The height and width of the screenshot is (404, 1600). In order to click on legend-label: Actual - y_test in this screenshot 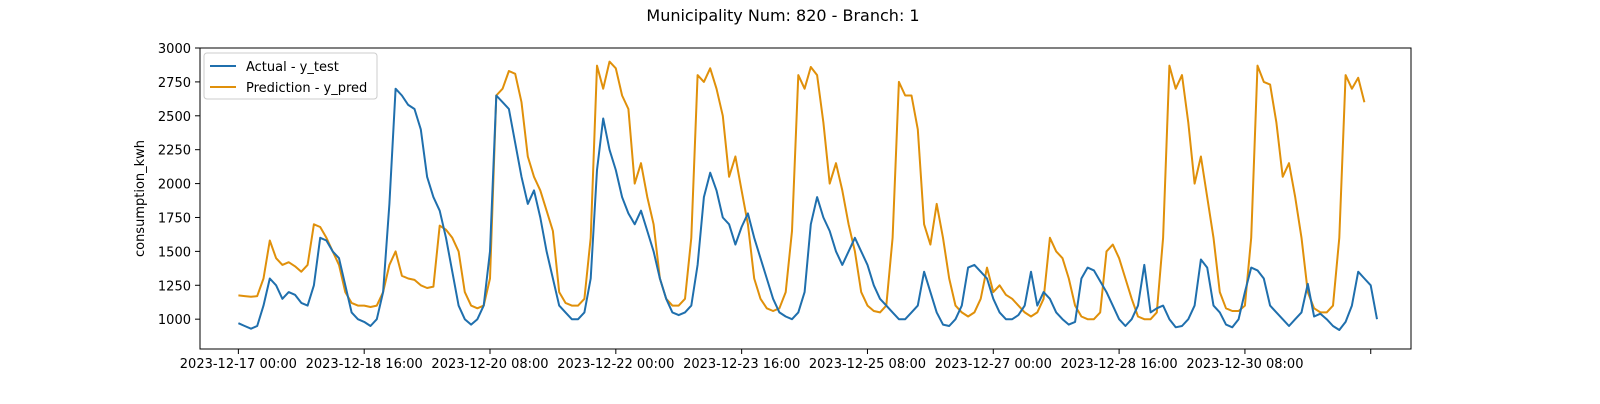, I will do `click(292, 67)`.